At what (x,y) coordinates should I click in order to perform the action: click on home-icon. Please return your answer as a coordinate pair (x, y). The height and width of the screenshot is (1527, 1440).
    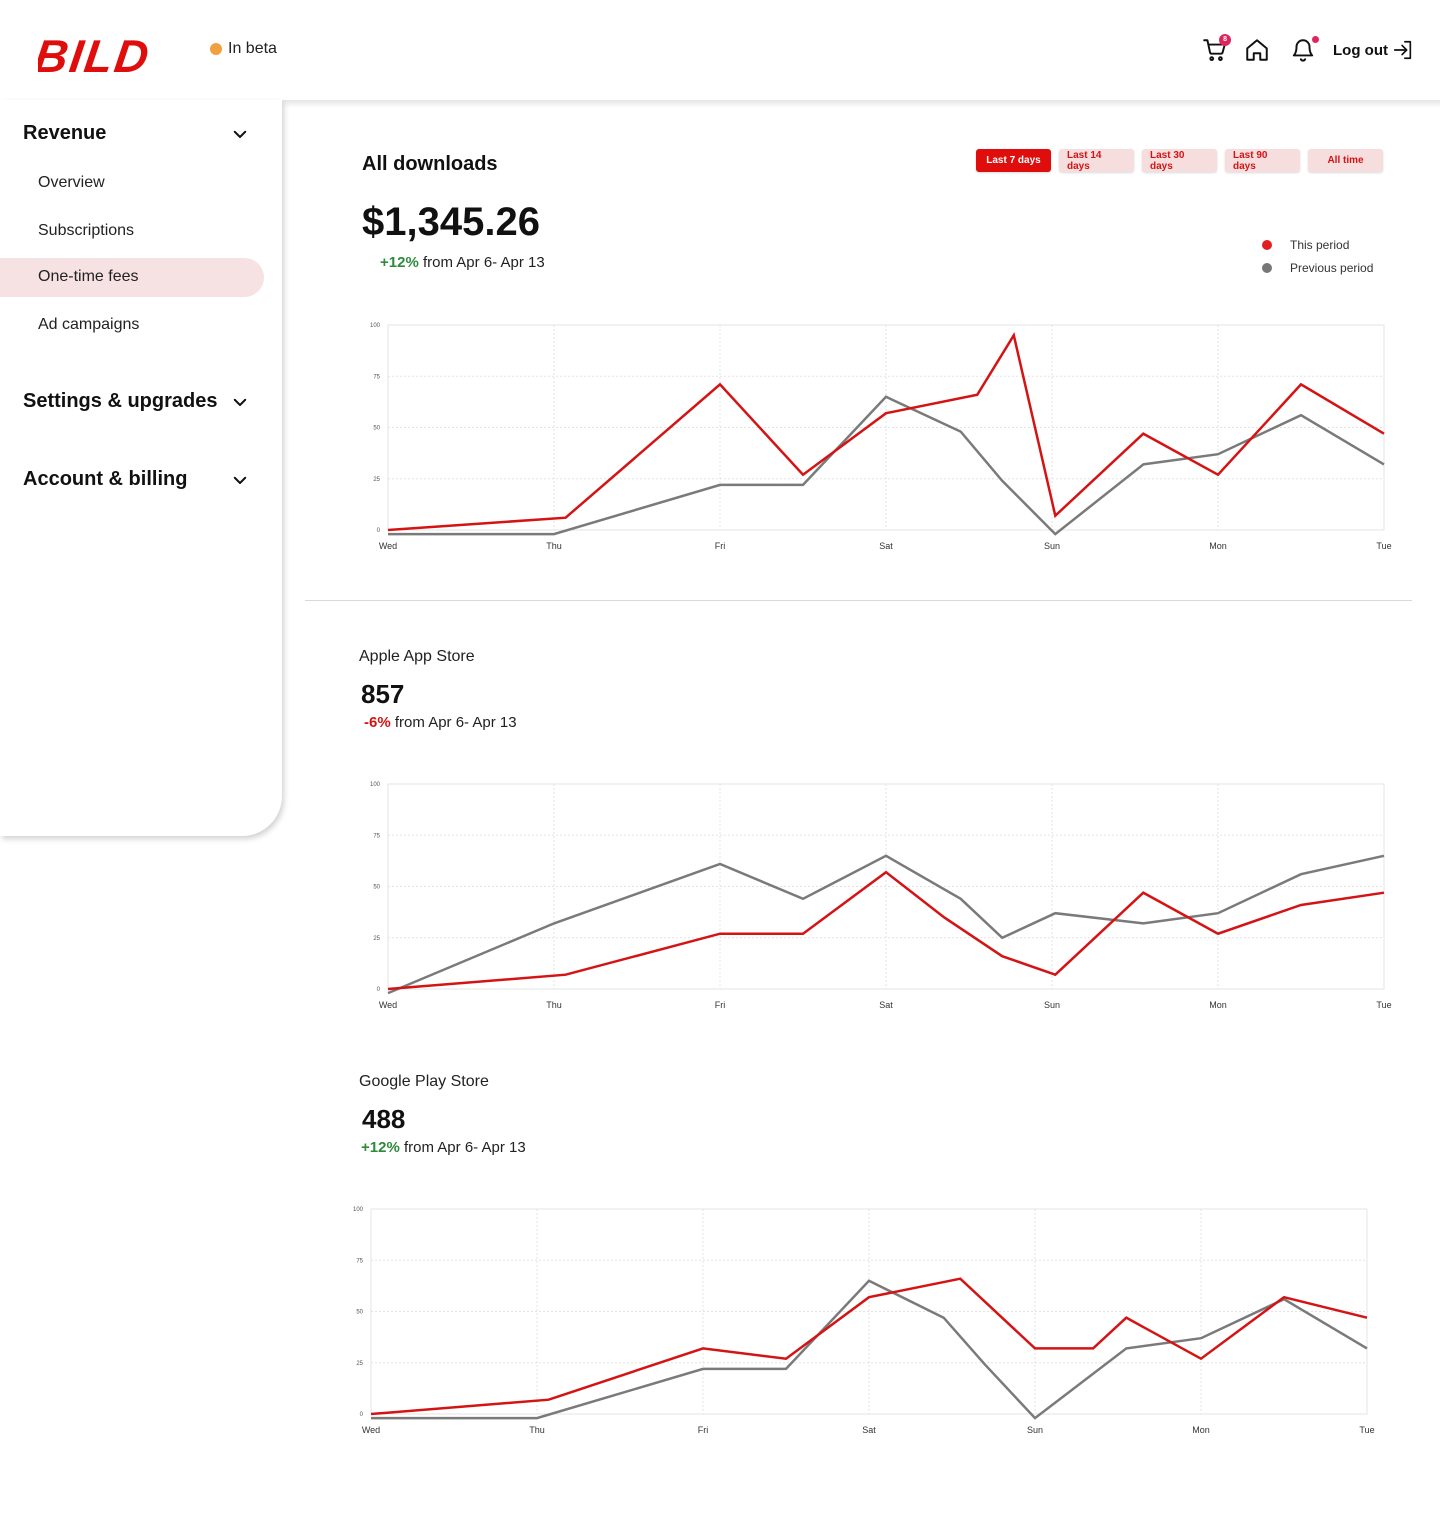
    Looking at the image, I should click on (1257, 50).